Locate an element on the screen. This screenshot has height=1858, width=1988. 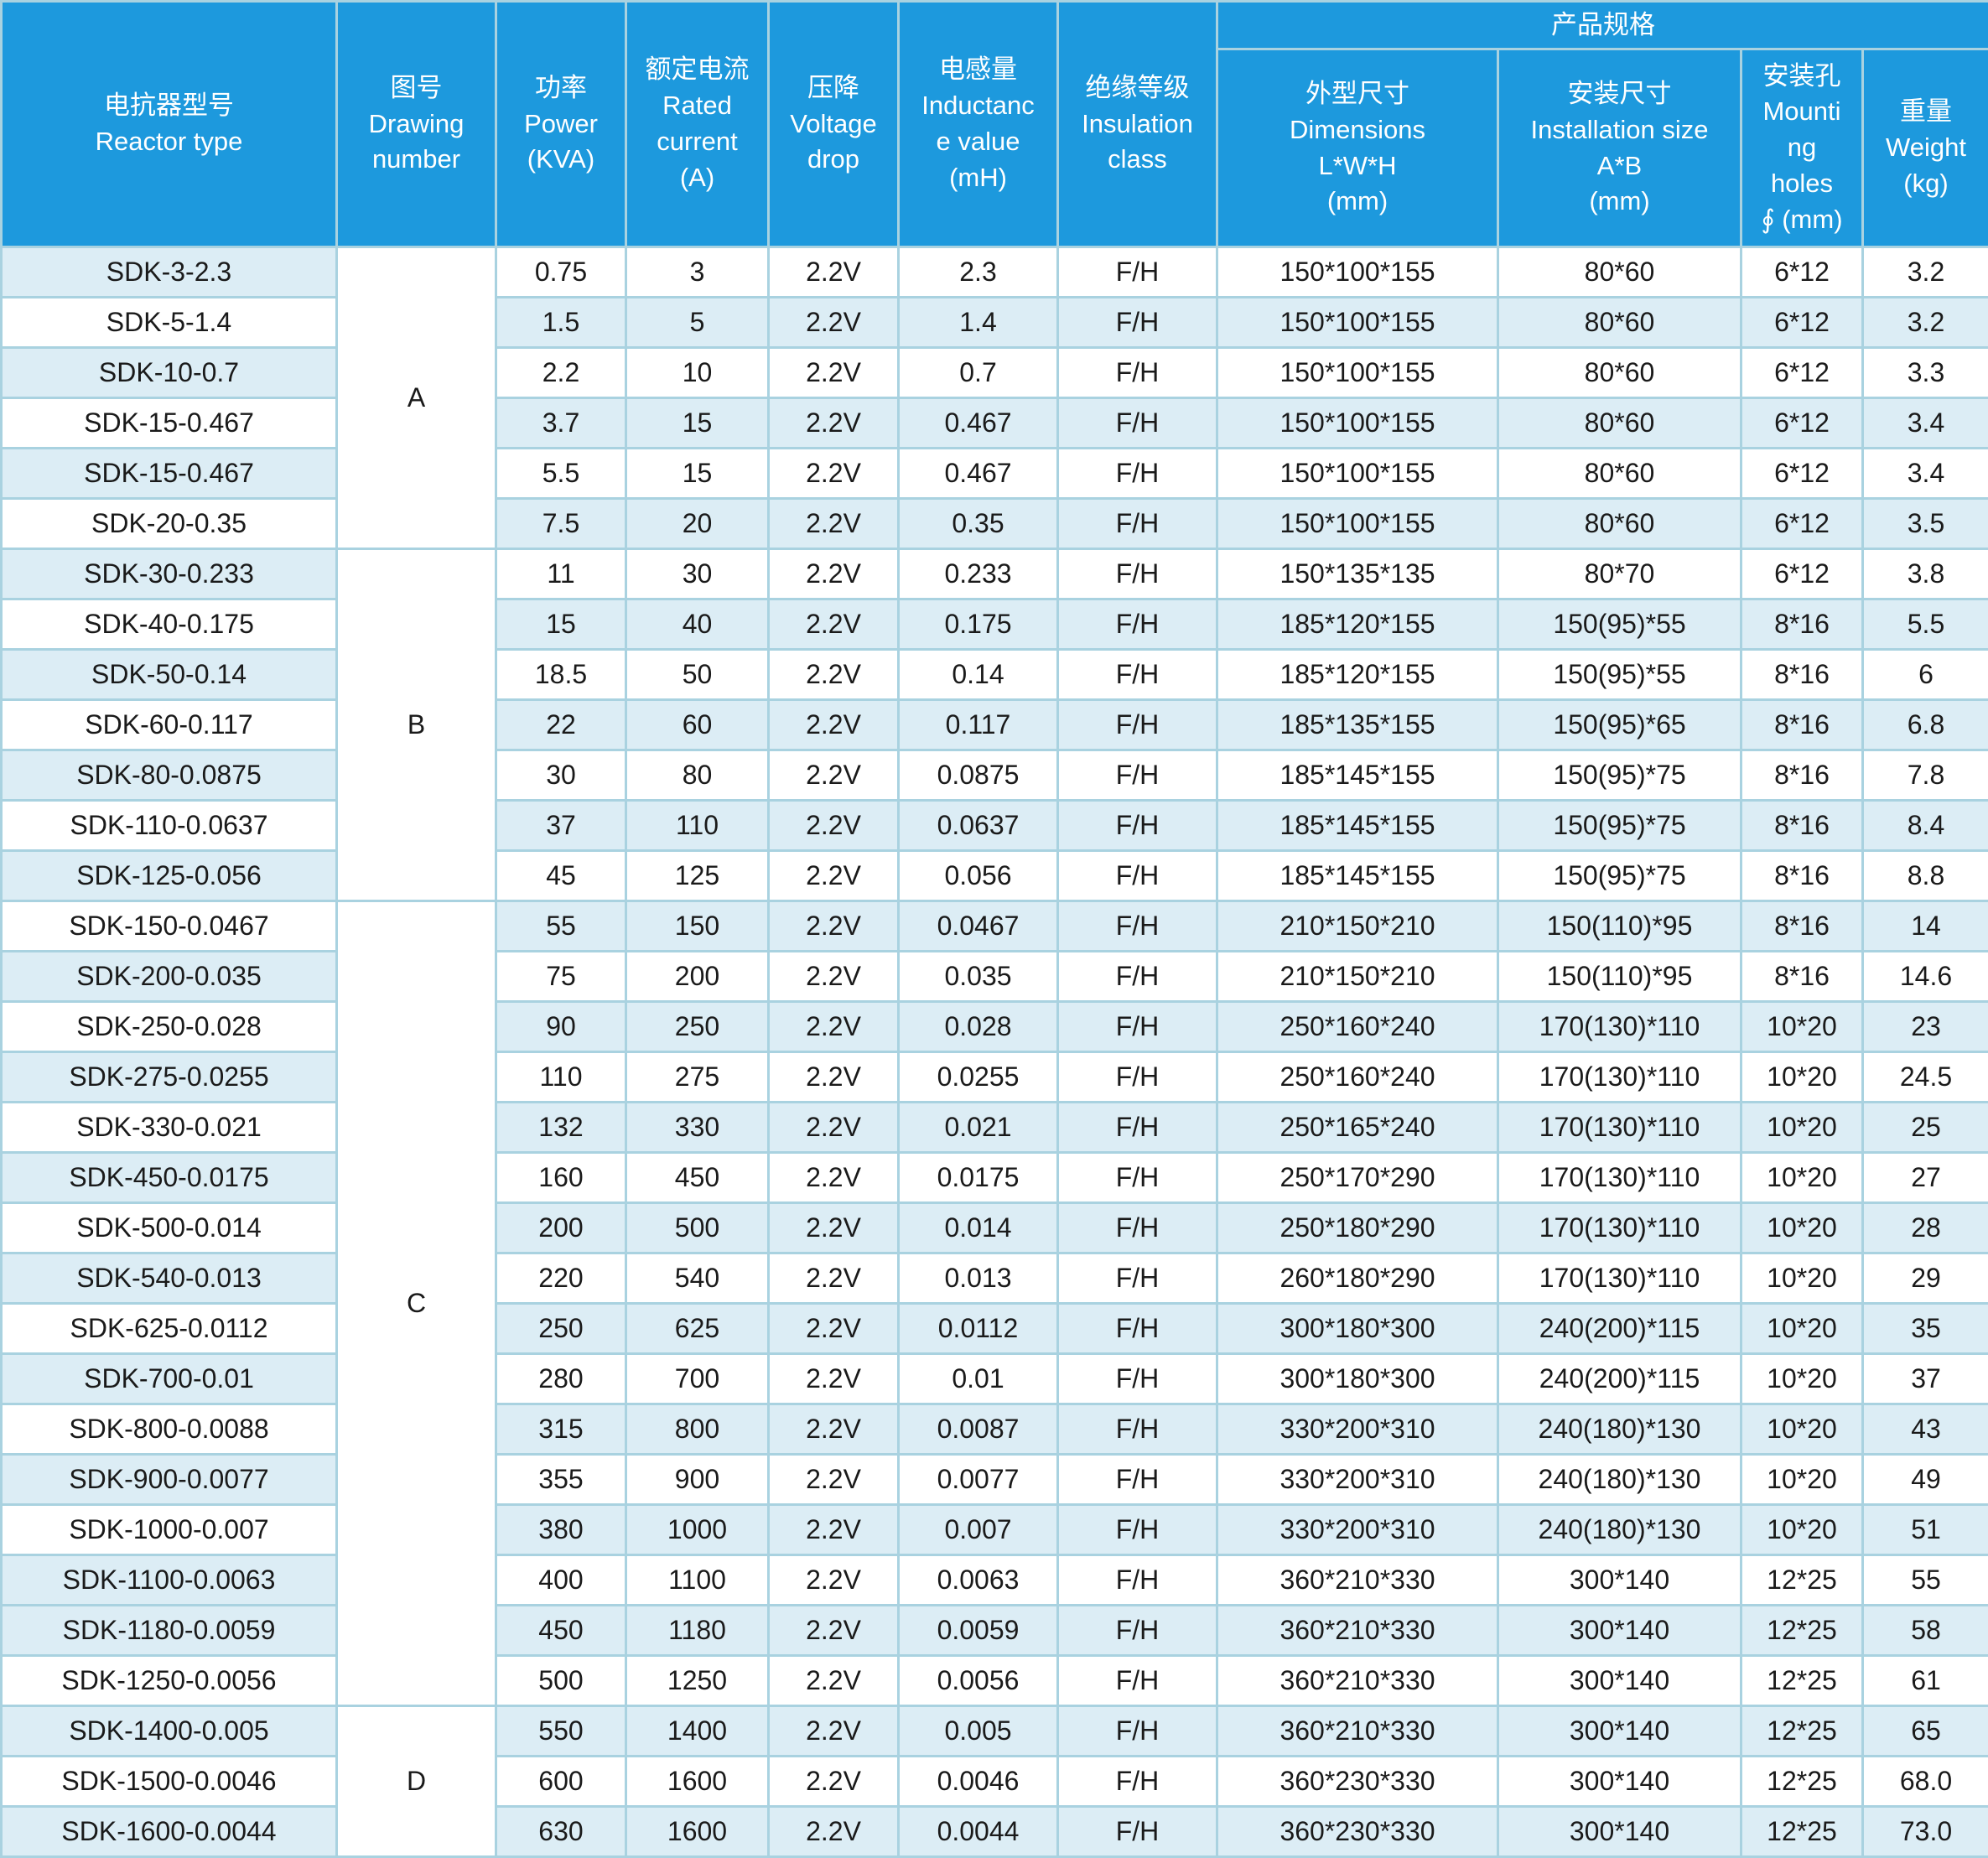
cell-weight: 43 is located at coordinates (1925, 1429).